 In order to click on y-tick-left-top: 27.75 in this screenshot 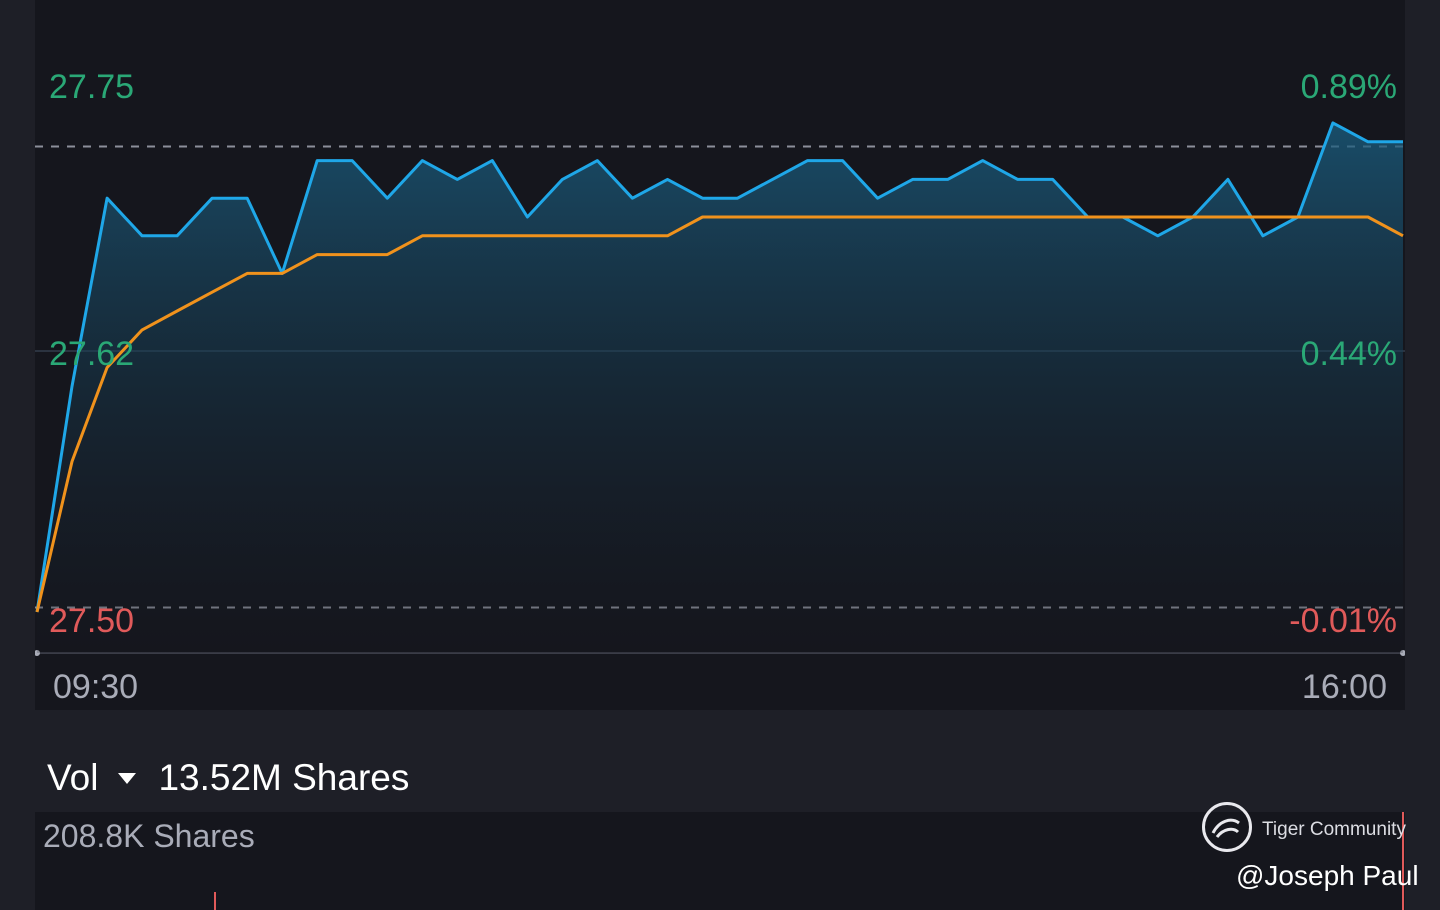, I will do `click(92, 87)`.